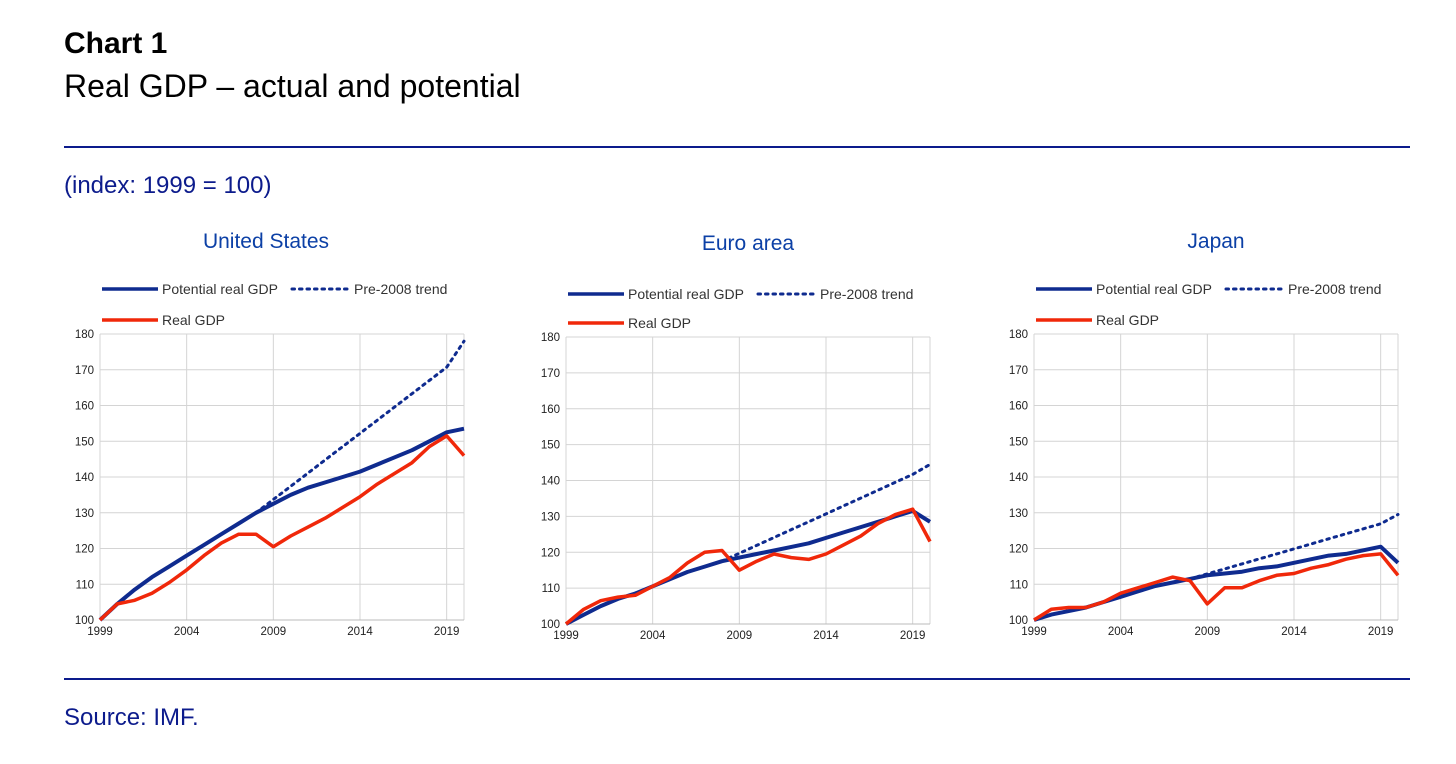 This screenshot has height=764, width=1456. What do you see at coordinates (737, 679) in the screenshot?
I see `bottom-rule` at bounding box center [737, 679].